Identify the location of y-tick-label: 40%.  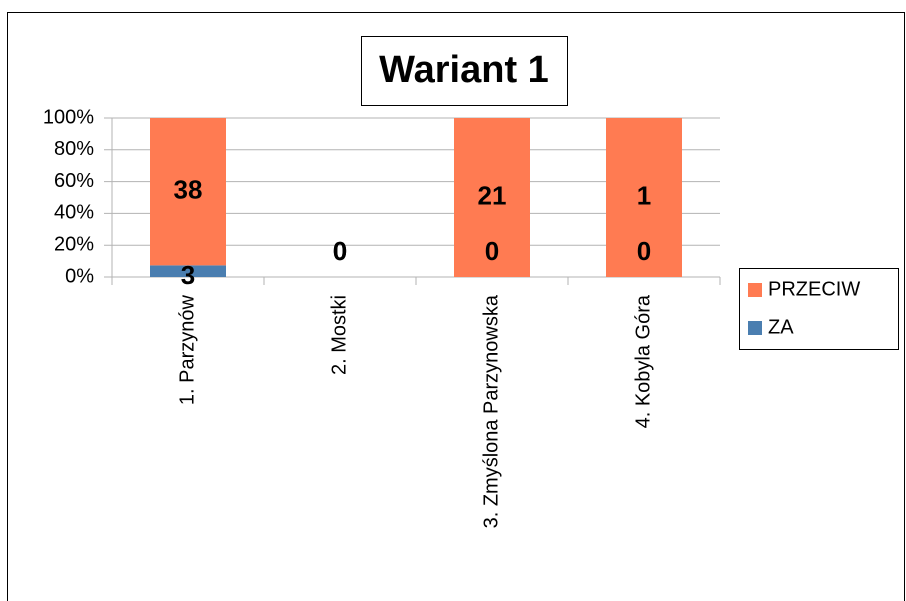
(74, 213).